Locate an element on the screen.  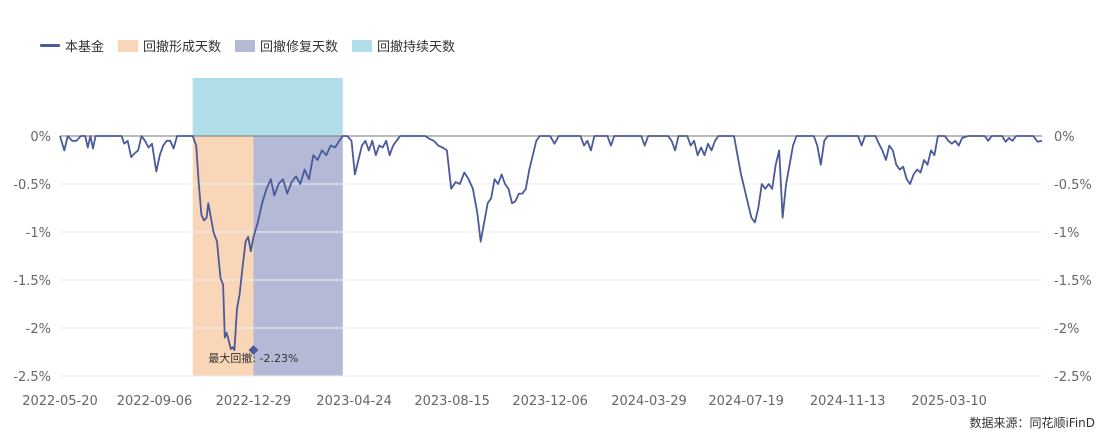
x-tick-label: 2022-12-29 is located at coordinates (254, 401).